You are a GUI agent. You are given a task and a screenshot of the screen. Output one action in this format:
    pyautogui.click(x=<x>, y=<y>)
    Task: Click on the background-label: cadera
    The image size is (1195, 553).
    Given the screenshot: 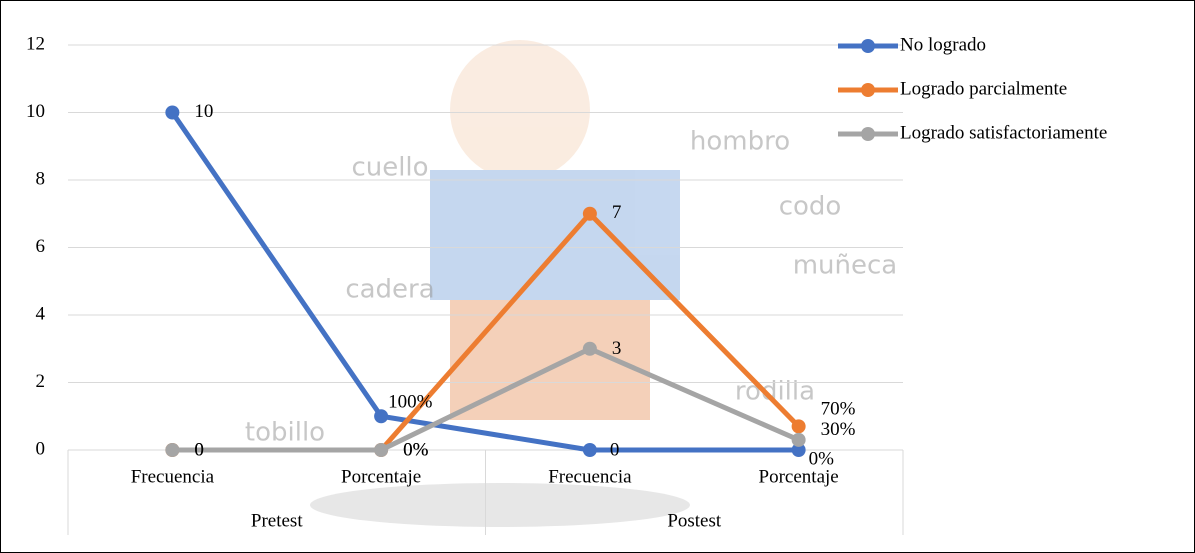 What is the action you would take?
    pyautogui.click(x=389, y=290)
    